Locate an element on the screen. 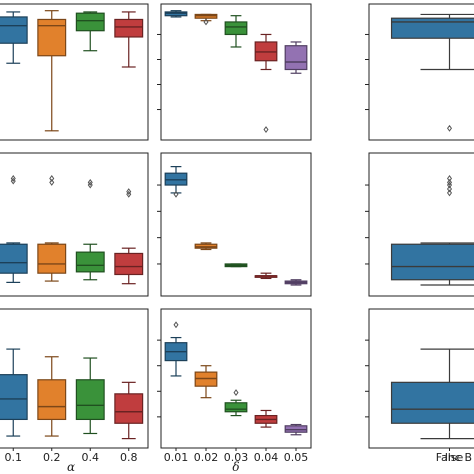 This screenshot has height=474, width=474. panel-2-delta: 0.01 0.02 0.03 0.04 0.05 δ is located at coordinates (234, 391).